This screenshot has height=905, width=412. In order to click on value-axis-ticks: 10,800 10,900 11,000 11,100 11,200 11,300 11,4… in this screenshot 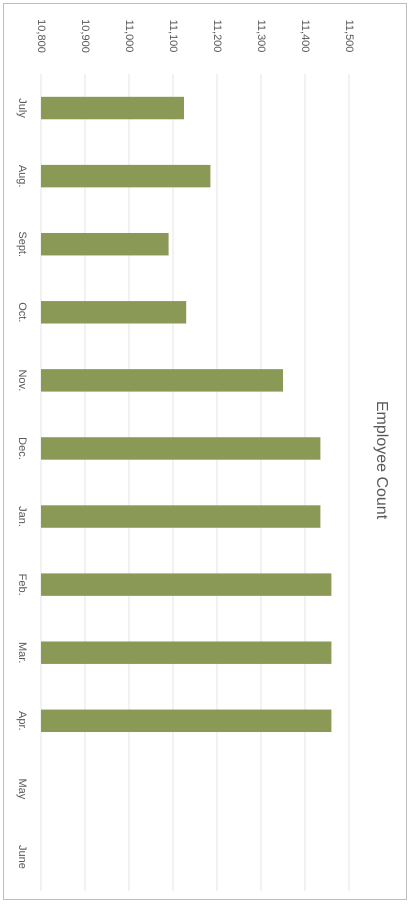, I will do `click(195, 36)`.